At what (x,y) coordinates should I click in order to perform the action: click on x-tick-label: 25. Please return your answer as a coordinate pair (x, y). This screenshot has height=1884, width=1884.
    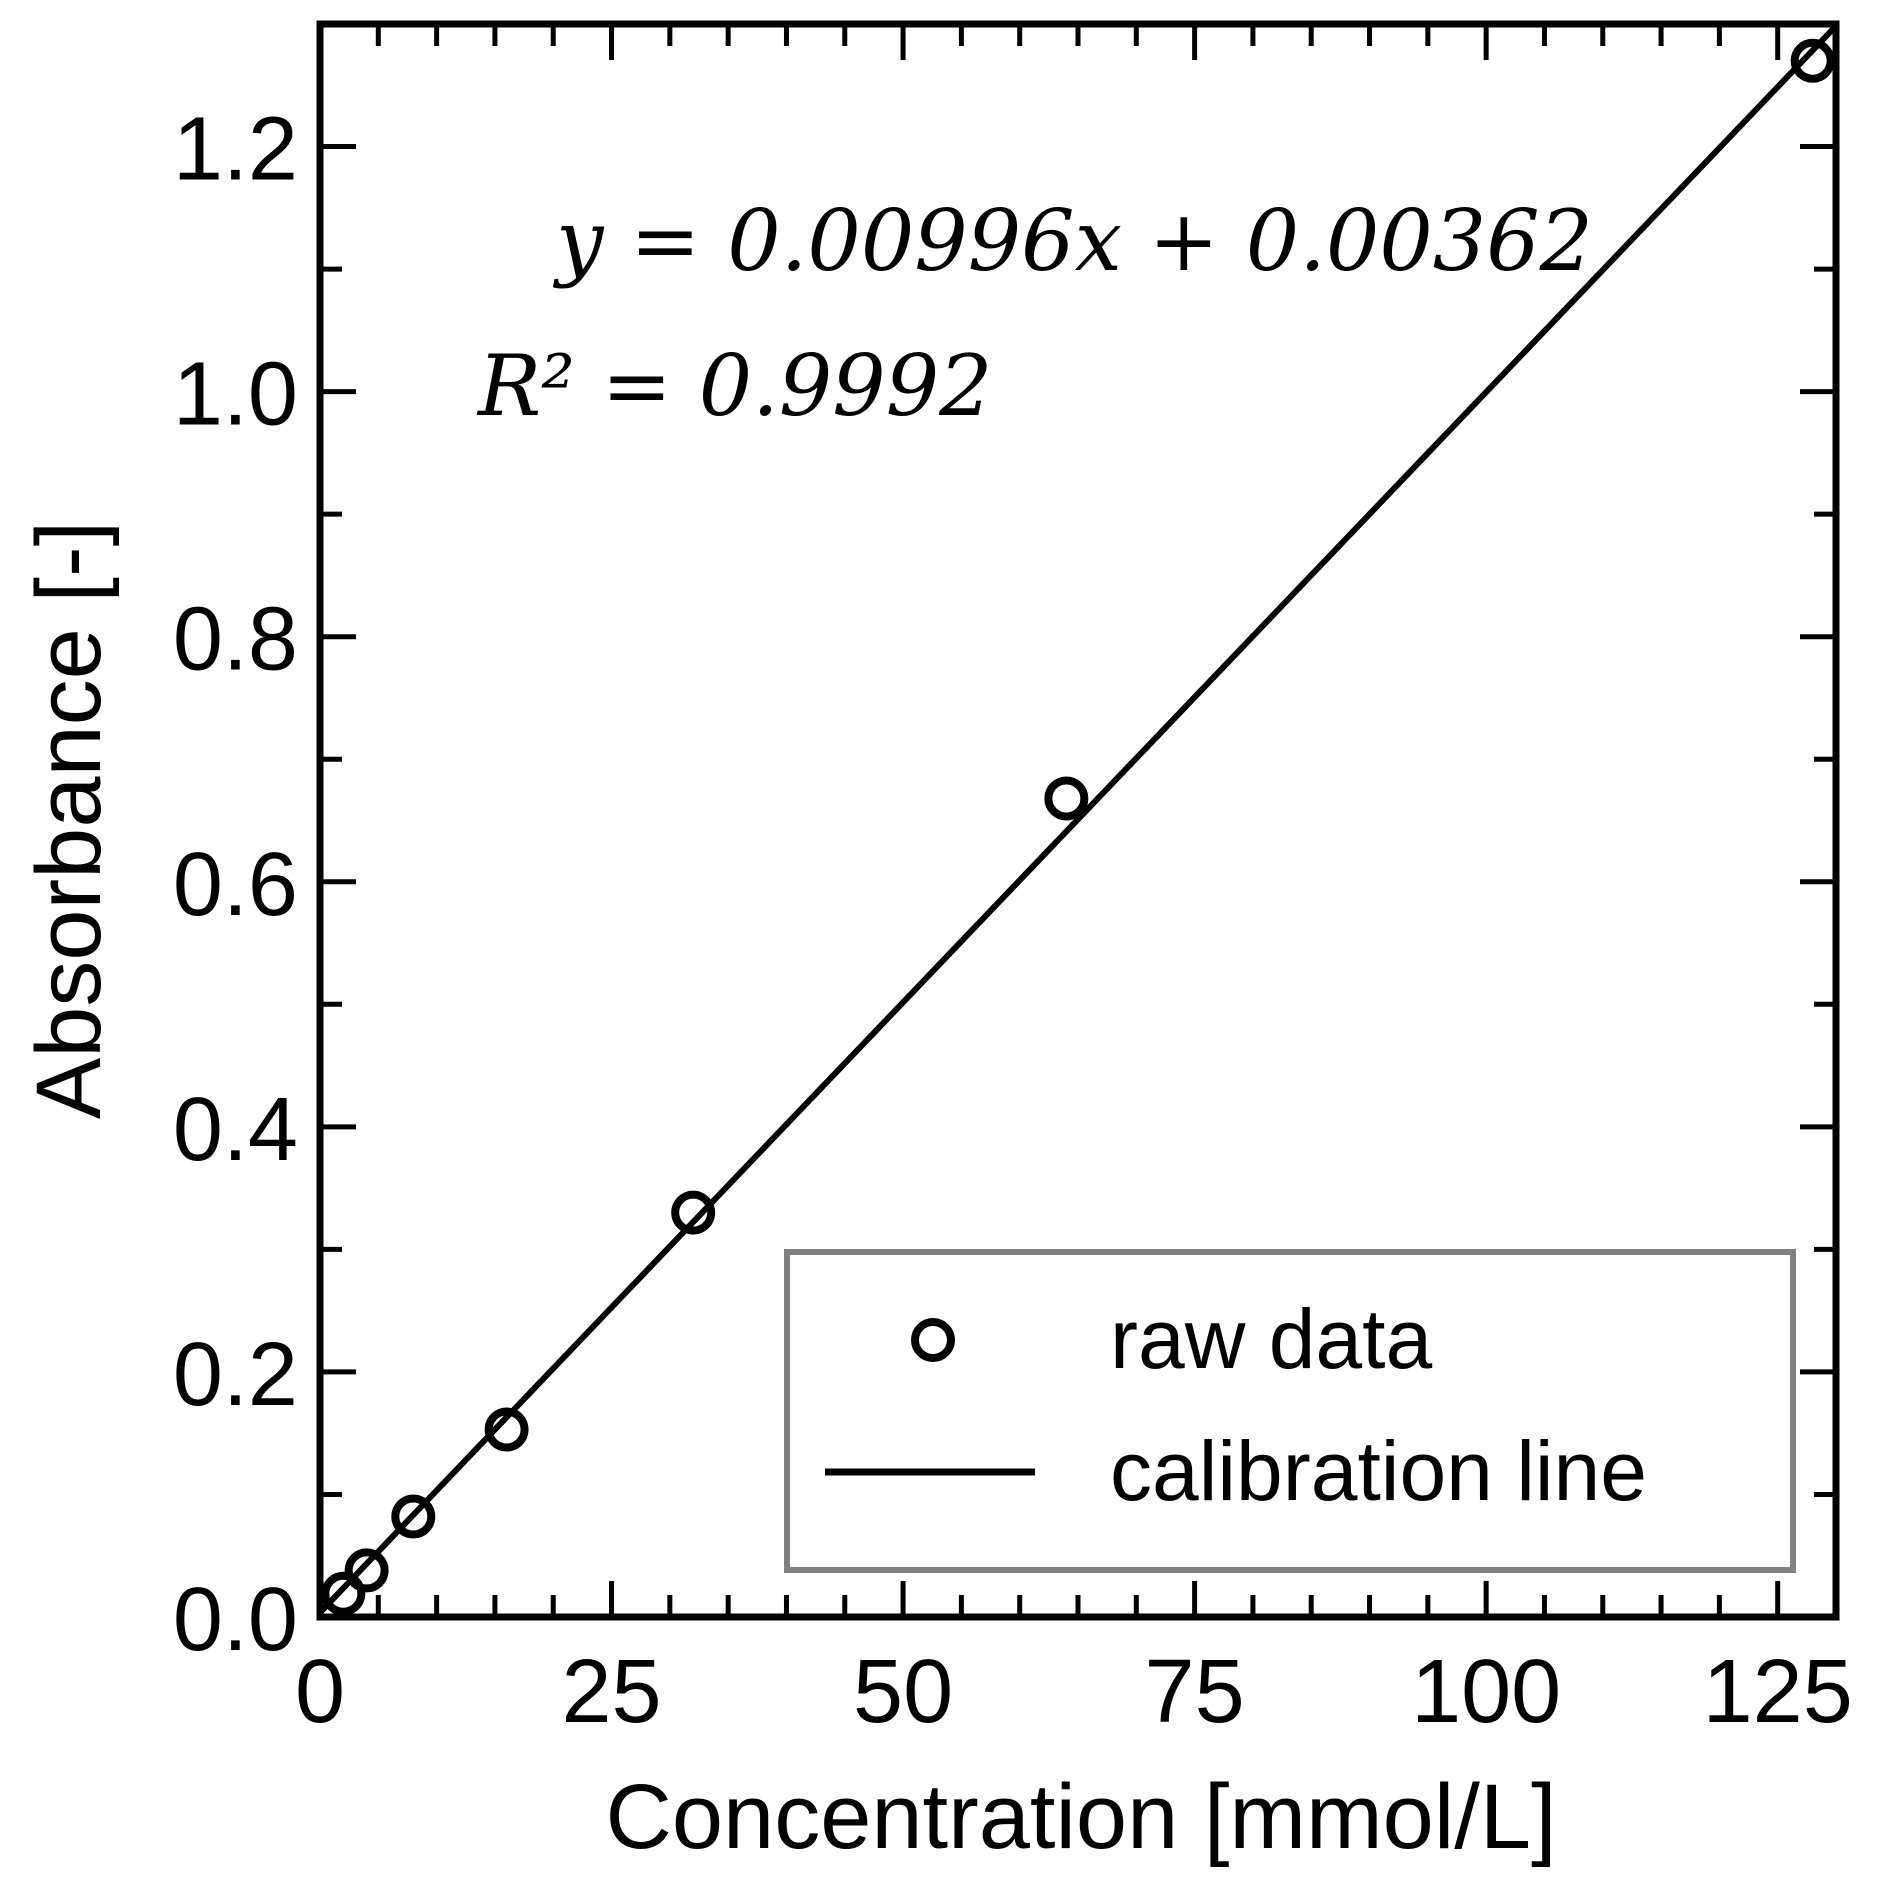
    Looking at the image, I should click on (611, 1692).